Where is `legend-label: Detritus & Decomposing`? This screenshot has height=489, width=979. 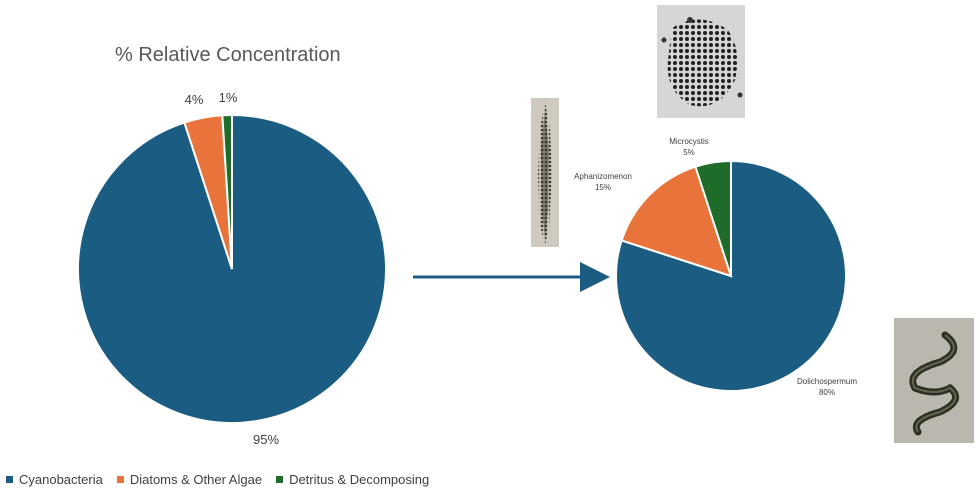
legend-label: Detritus & Decomposing is located at coordinates (359, 479).